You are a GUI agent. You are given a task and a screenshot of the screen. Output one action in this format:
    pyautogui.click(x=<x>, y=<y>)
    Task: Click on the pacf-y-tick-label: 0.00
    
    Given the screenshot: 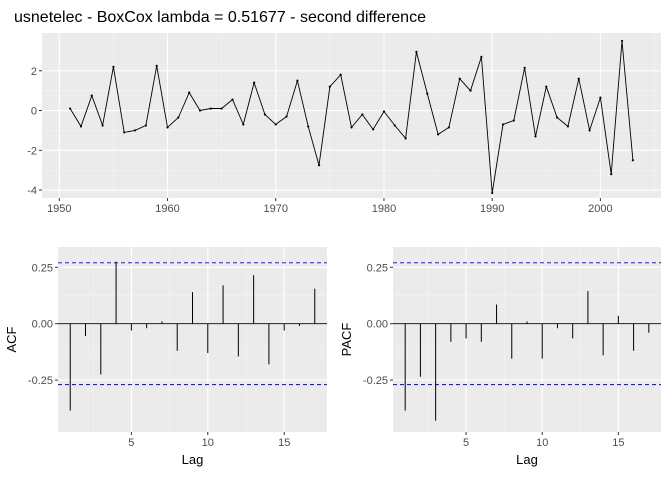 What is the action you would take?
    pyautogui.click(x=377, y=325)
    